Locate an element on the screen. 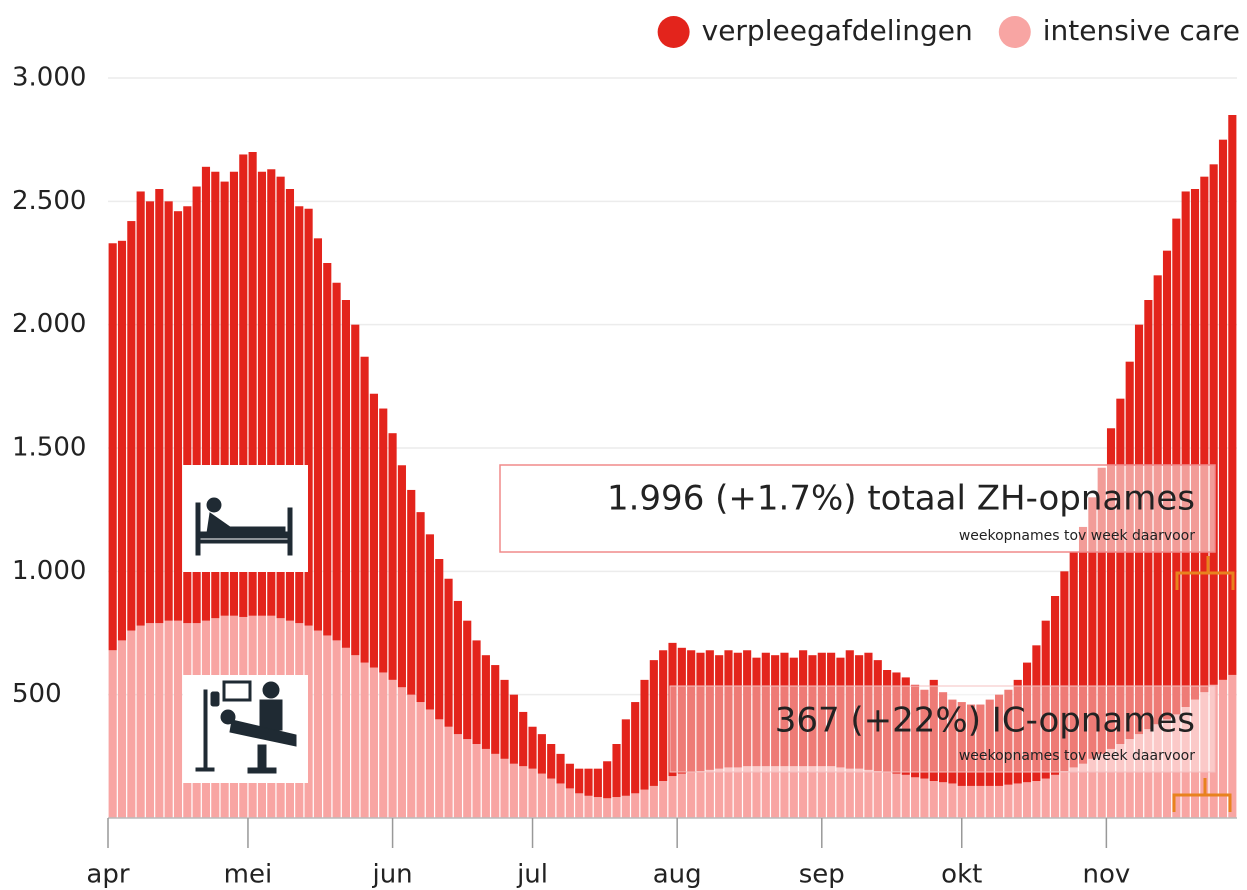 The image size is (1247, 890). ic-figure is located at coordinates (246, 727).